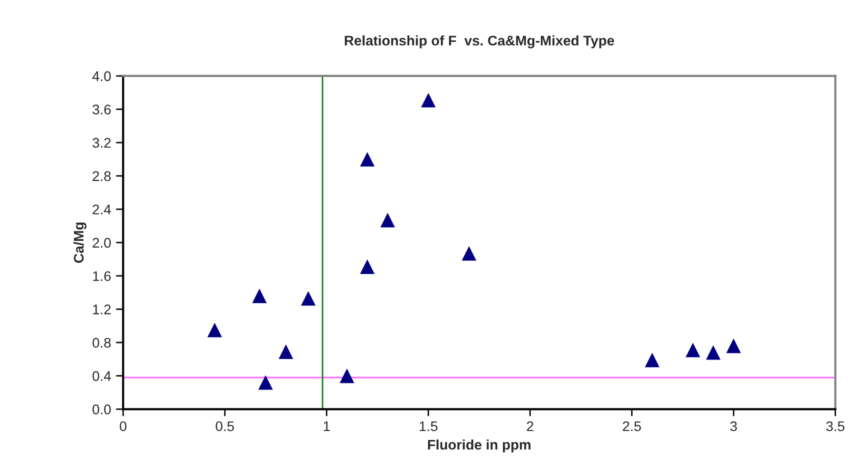  I want to click on y-tick-label: 2.4, so click(101, 209).